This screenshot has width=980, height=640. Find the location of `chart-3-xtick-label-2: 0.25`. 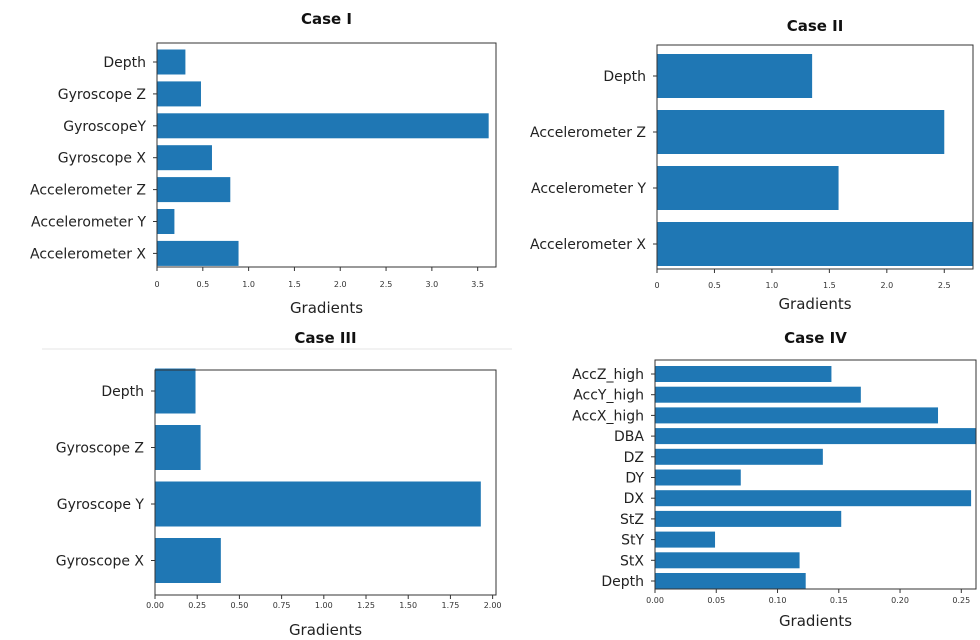

chart-3-xtick-label-2: 0.25 is located at coordinates (197, 605).